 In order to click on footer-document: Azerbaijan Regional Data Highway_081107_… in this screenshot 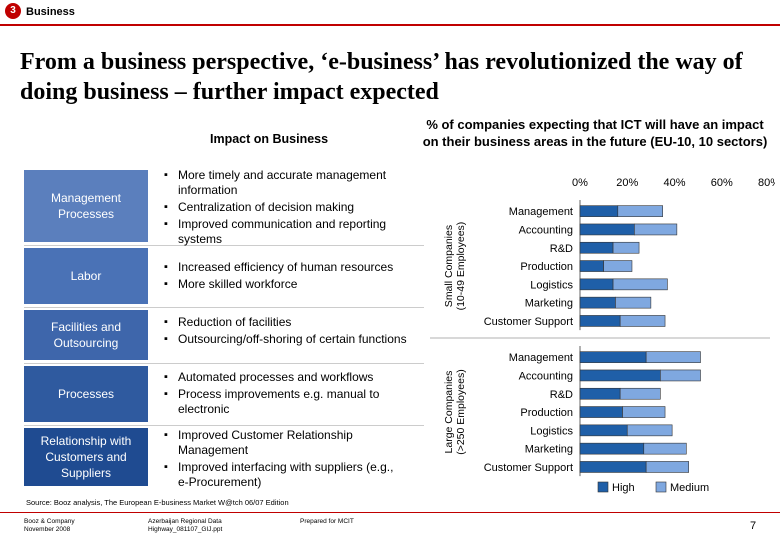, I will do `click(185, 526)`.